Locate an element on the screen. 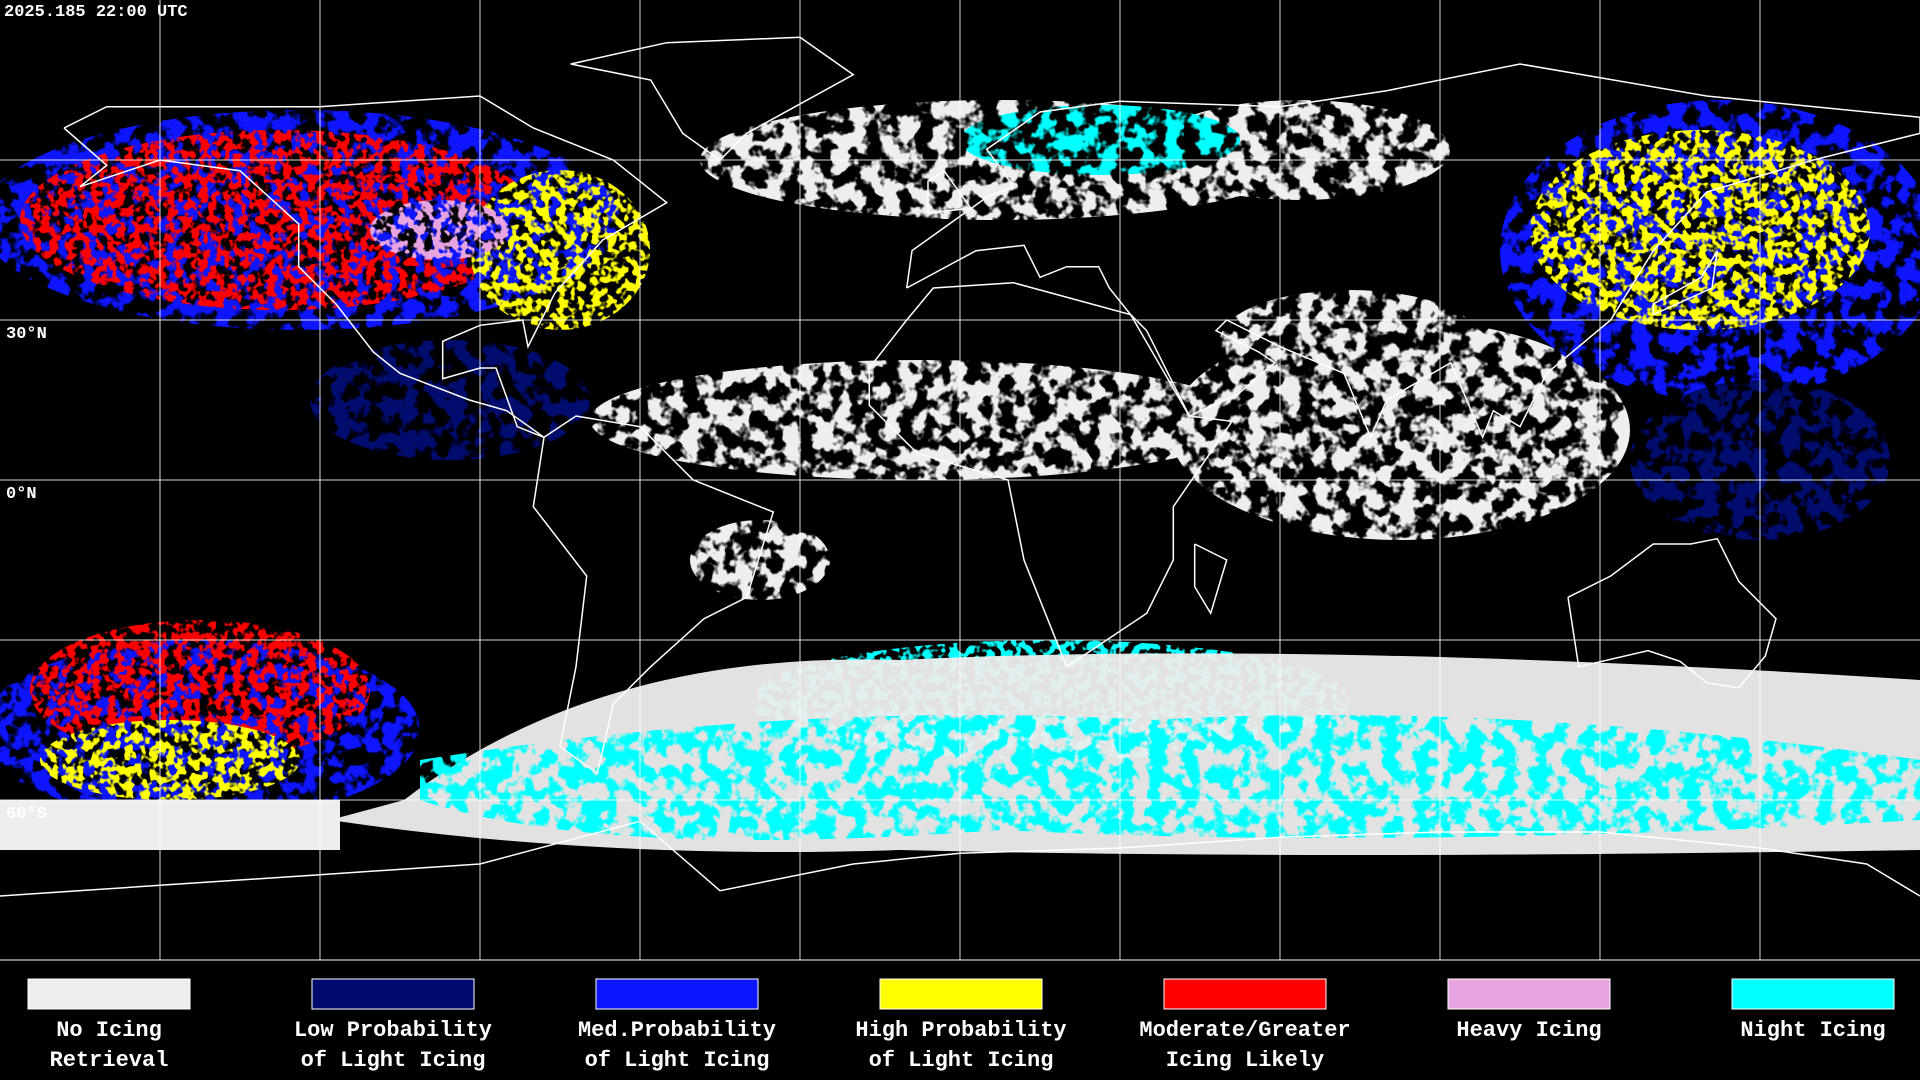 This screenshot has height=1080, width=1920. timestamp: 2025.185 22:00 UTC is located at coordinates (96, 12).